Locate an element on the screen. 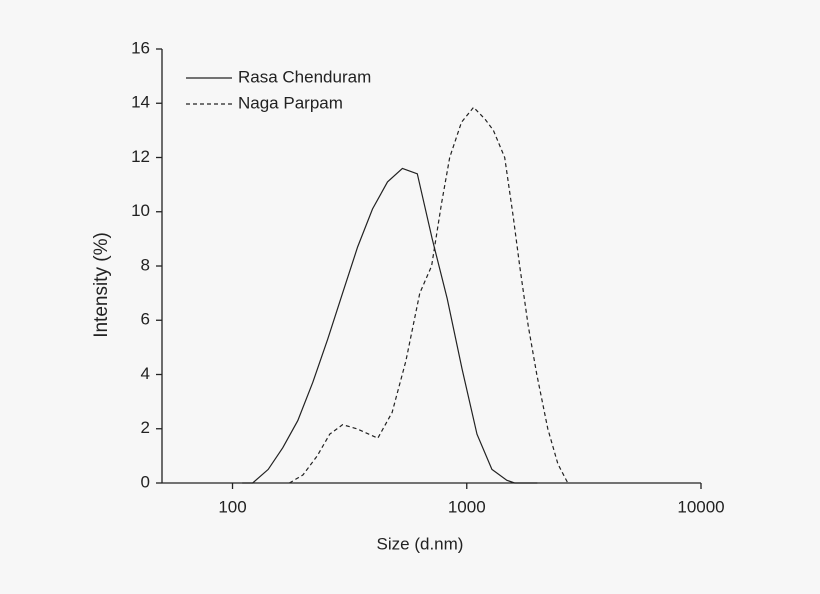 This screenshot has height=594, width=820. legend-label: Naga Parpam is located at coordinates (290, 102).